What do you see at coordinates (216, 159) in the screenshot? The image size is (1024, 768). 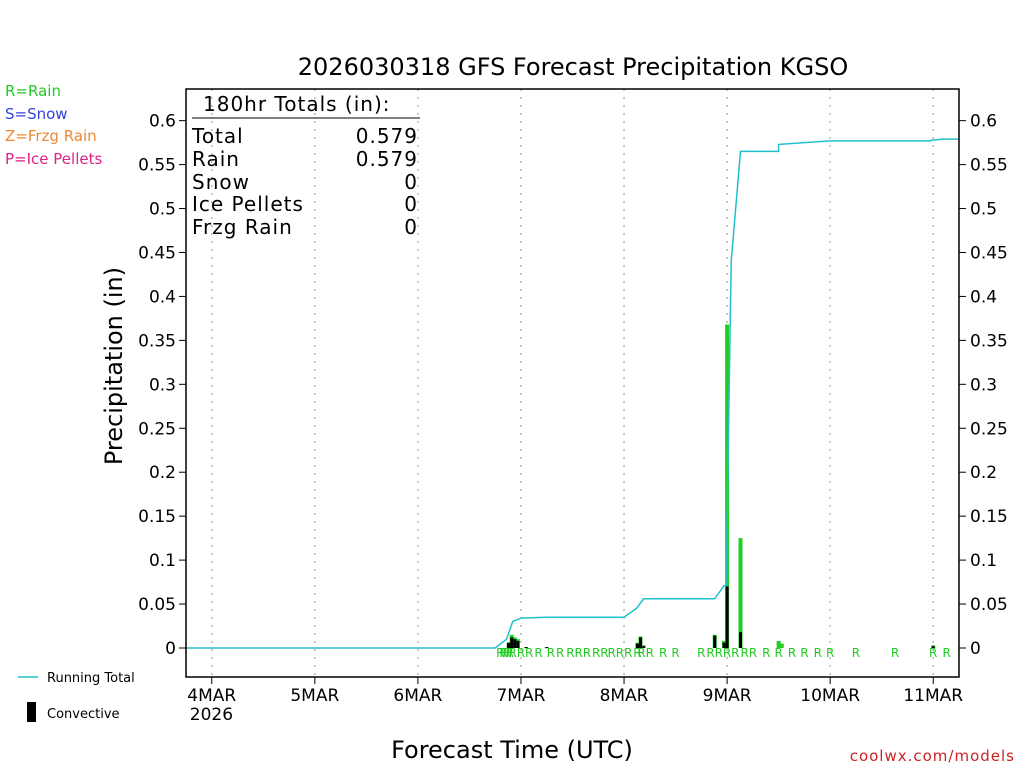 I see `totals-rain-label: Rain` at bounding box center [216, 159].